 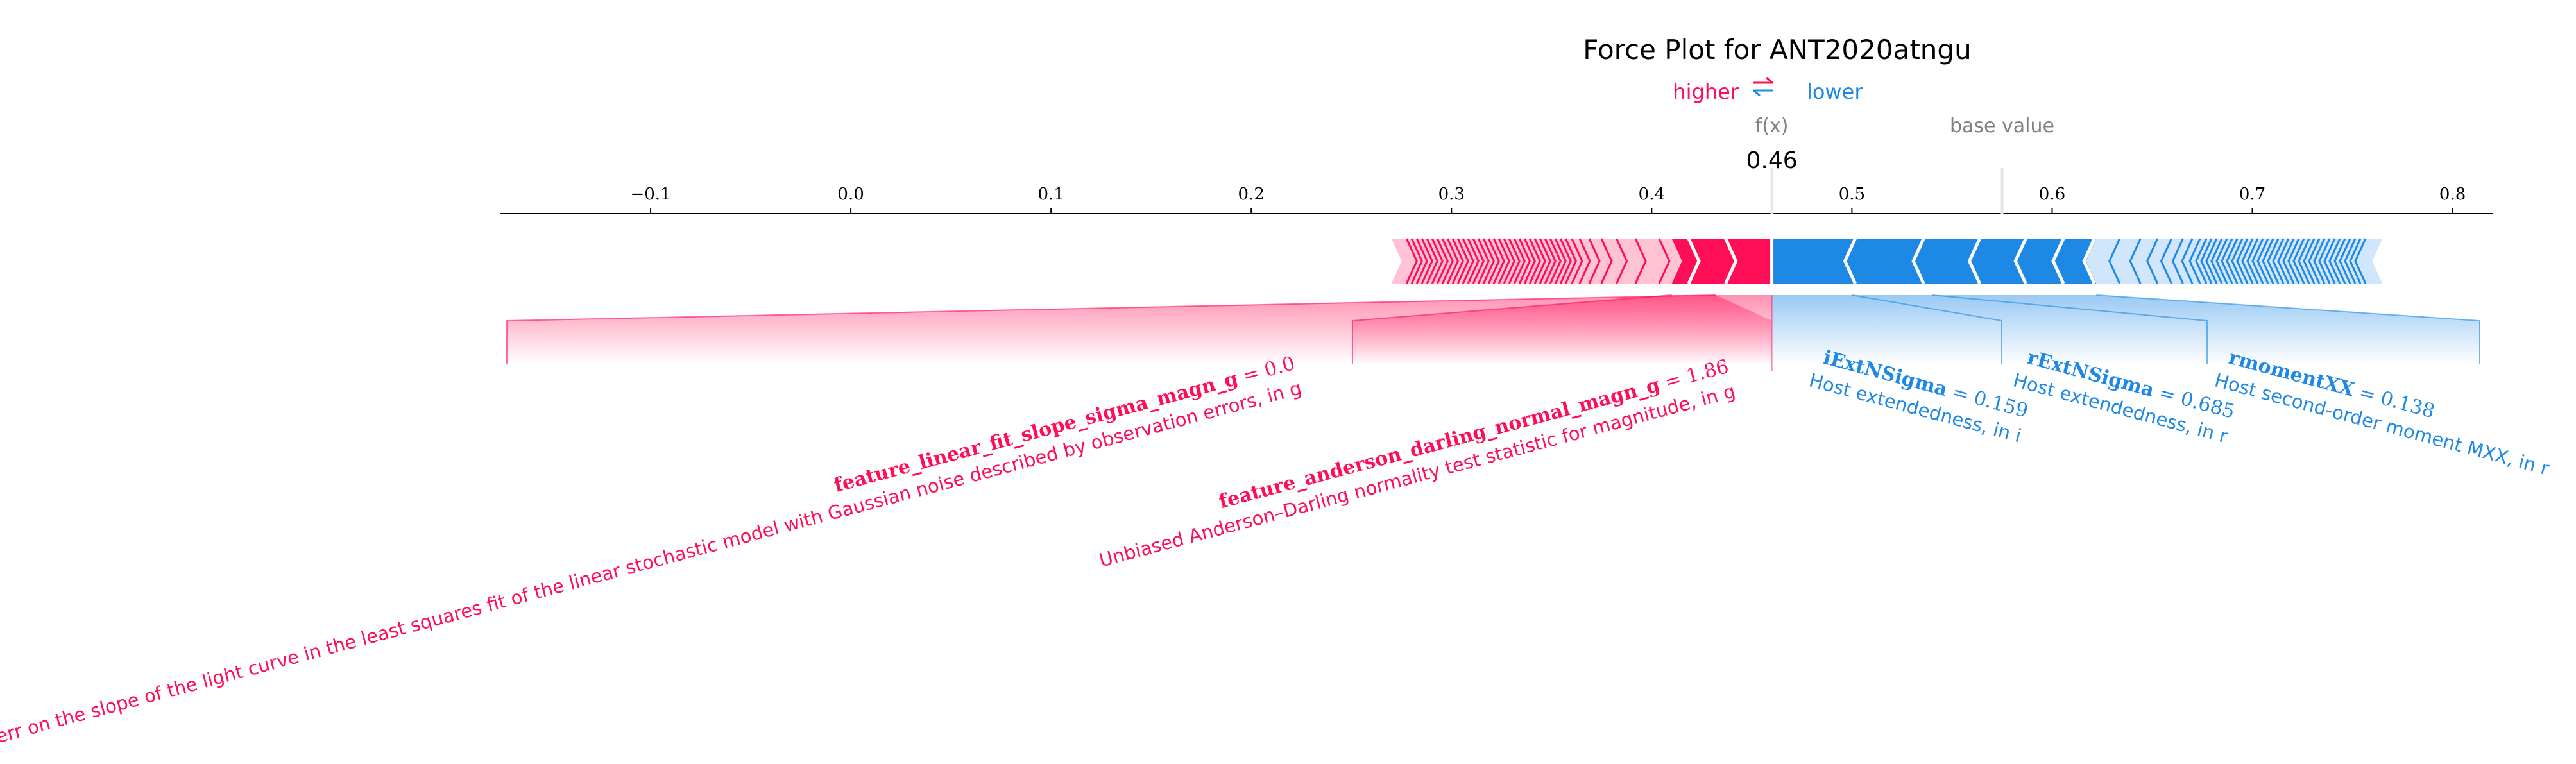 I want to click on x-tick-label: 0.8, so click(x=2452, y=194).